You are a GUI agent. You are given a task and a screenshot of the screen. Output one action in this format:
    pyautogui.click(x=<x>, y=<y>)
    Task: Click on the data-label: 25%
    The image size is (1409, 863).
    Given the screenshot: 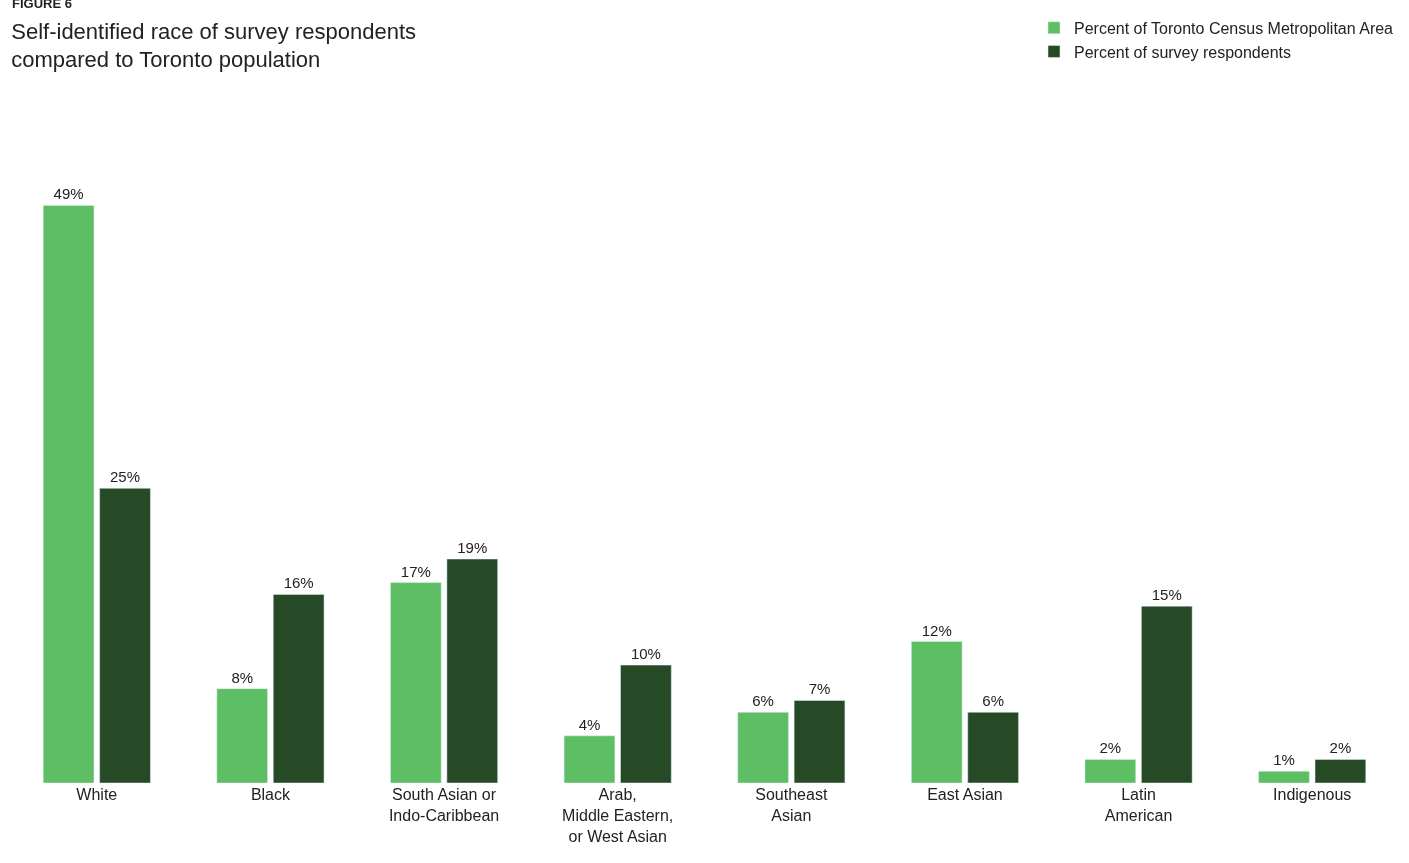 What is the action you would take?
    pyautogui.click(x=125, y=477)
    